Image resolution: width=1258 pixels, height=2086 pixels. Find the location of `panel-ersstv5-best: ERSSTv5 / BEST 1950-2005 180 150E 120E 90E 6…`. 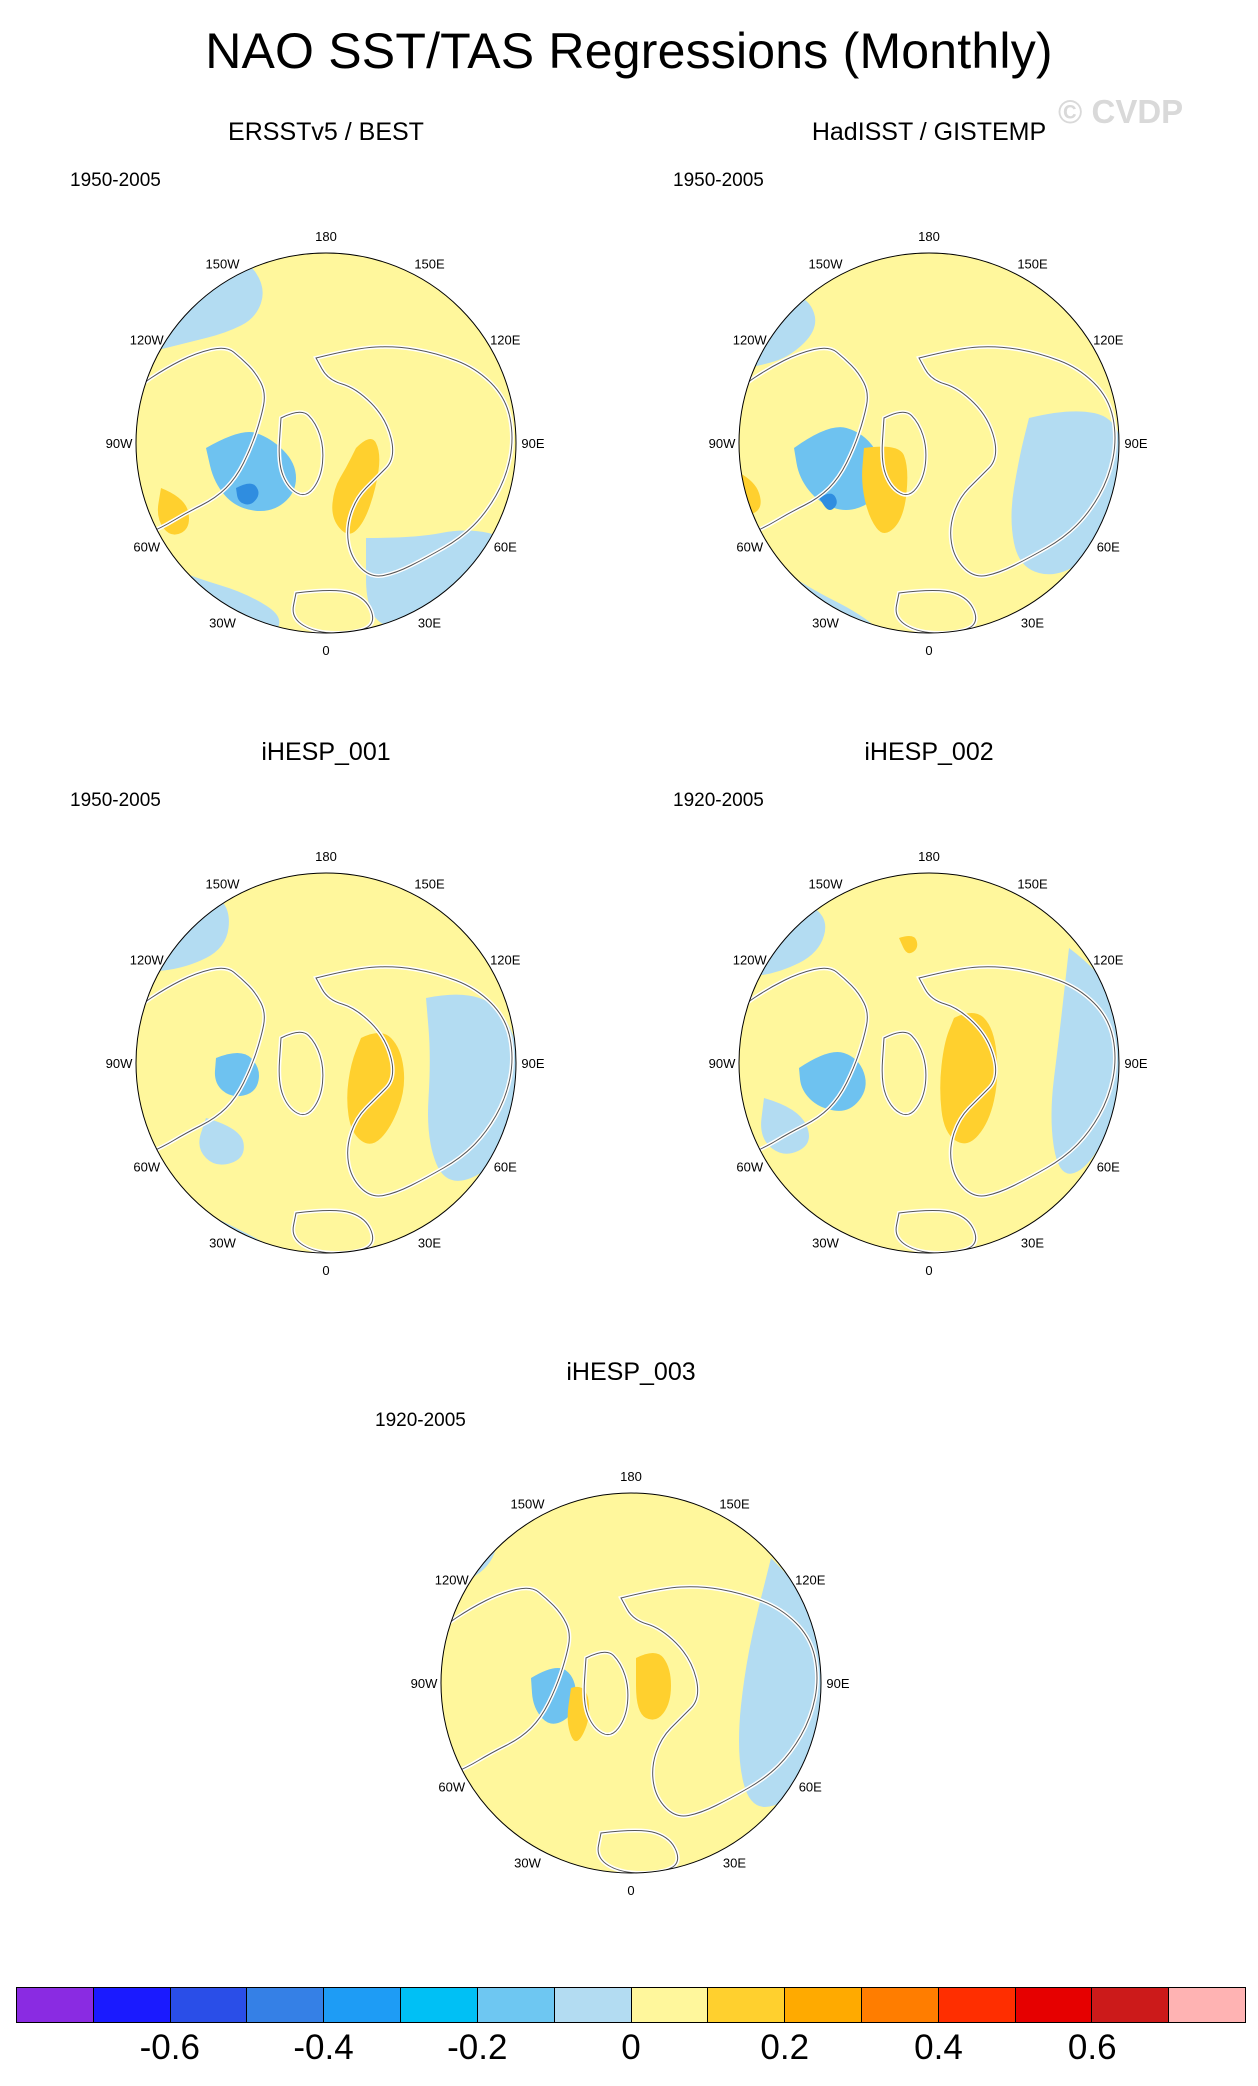

panel-ersstv5-best: ERSSTv5 / BEST 1950-2005 180 150E 120E 90E 6… is located at coordinates (326, 418).